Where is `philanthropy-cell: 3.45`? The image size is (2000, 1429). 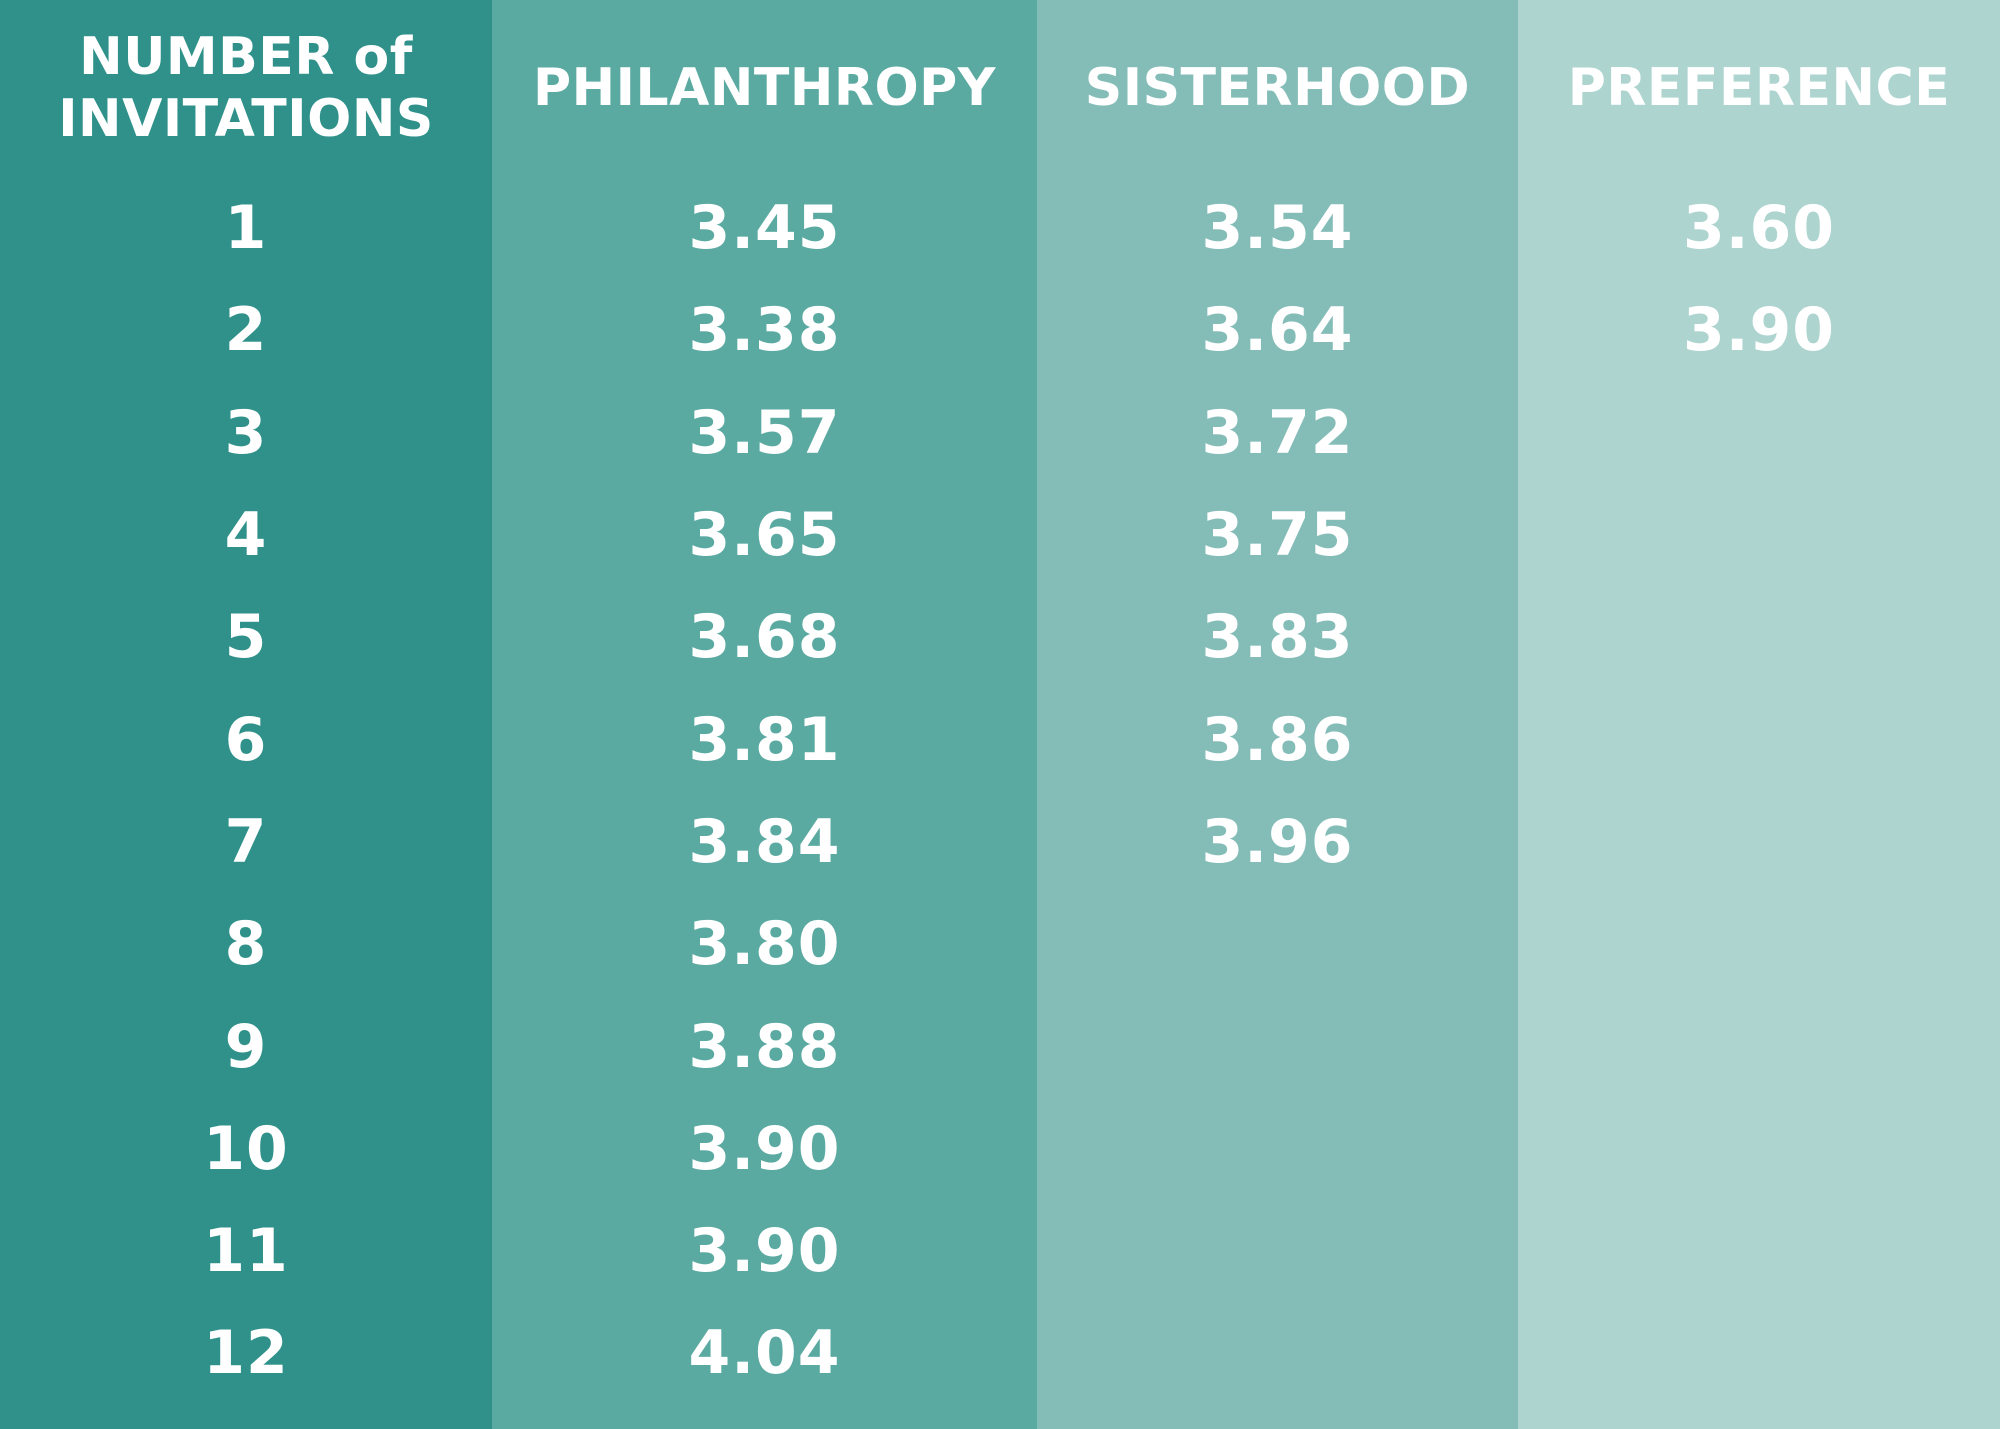 philanthropy-cell: 3.45 is located at coordinates (764, 228).